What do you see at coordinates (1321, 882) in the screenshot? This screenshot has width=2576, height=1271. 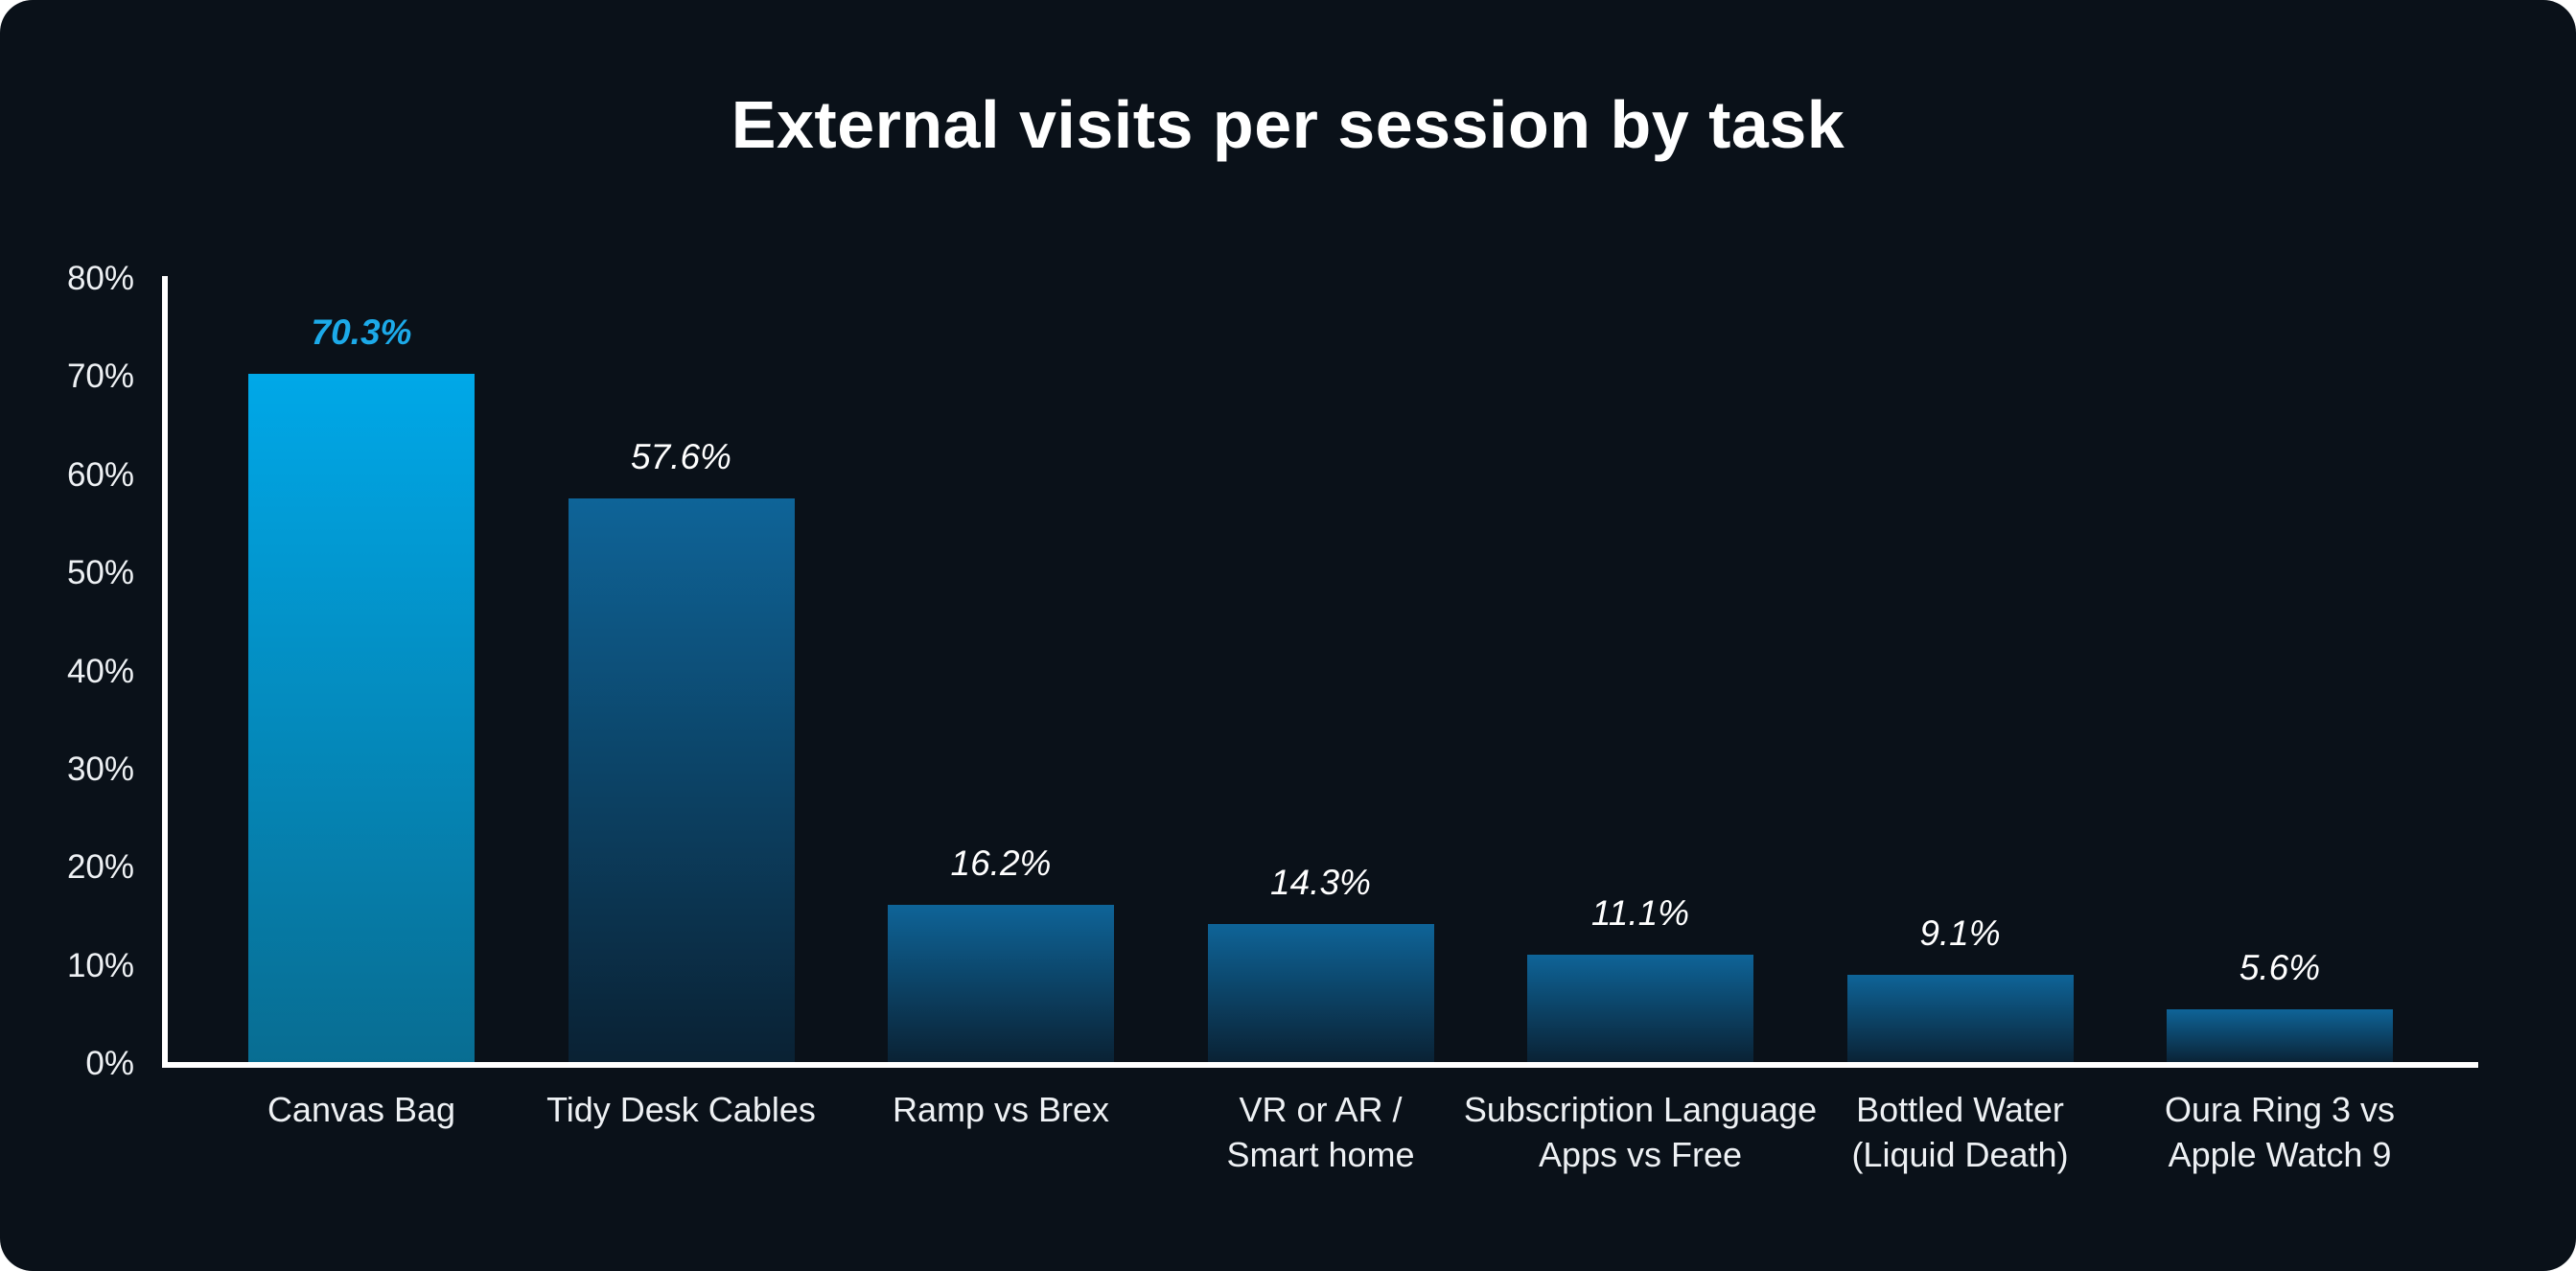 I see `bar-value-label: 14.3%` at bounding box center [1321, 882].